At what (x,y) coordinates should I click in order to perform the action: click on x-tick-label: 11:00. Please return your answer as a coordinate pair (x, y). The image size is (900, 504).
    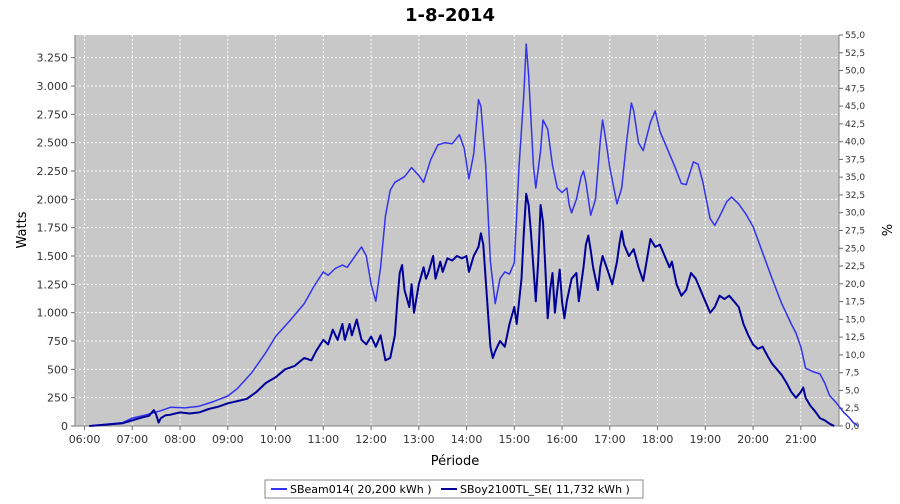
    Looking at the image, I should click on (323, 439).